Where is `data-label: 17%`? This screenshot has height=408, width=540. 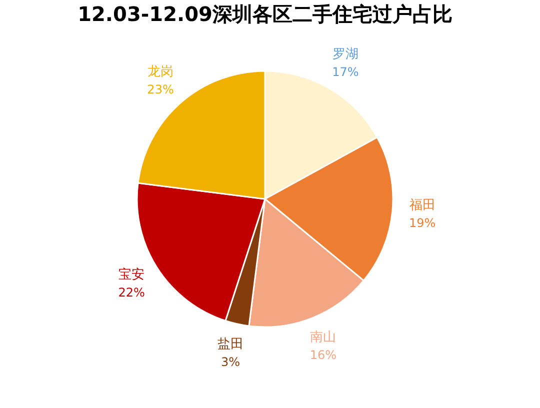
data-label: 17% is located at coordinates (345, 72).